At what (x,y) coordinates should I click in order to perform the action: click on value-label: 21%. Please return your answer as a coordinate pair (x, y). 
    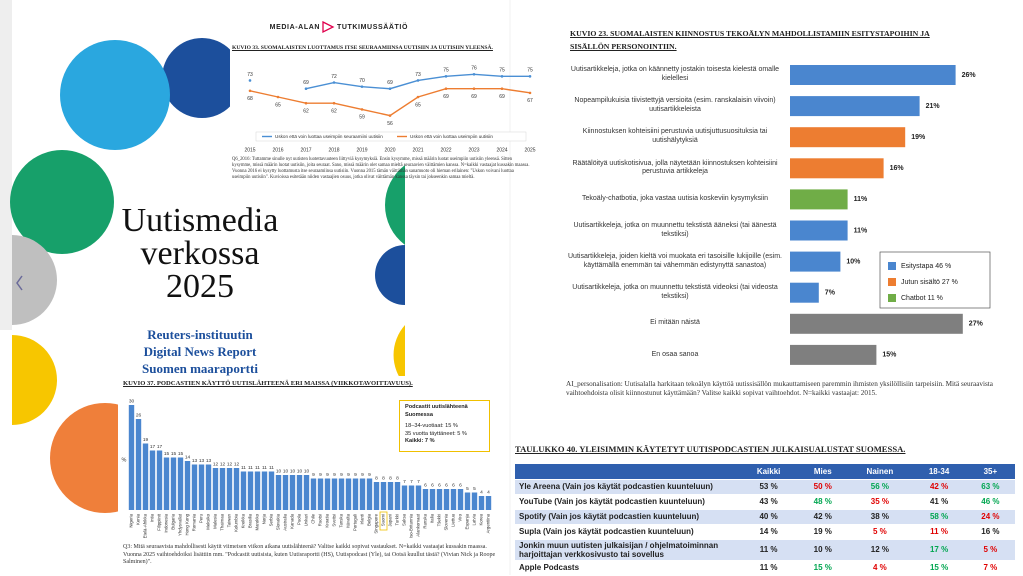
    Looking at the image, I should click on (933, 106).